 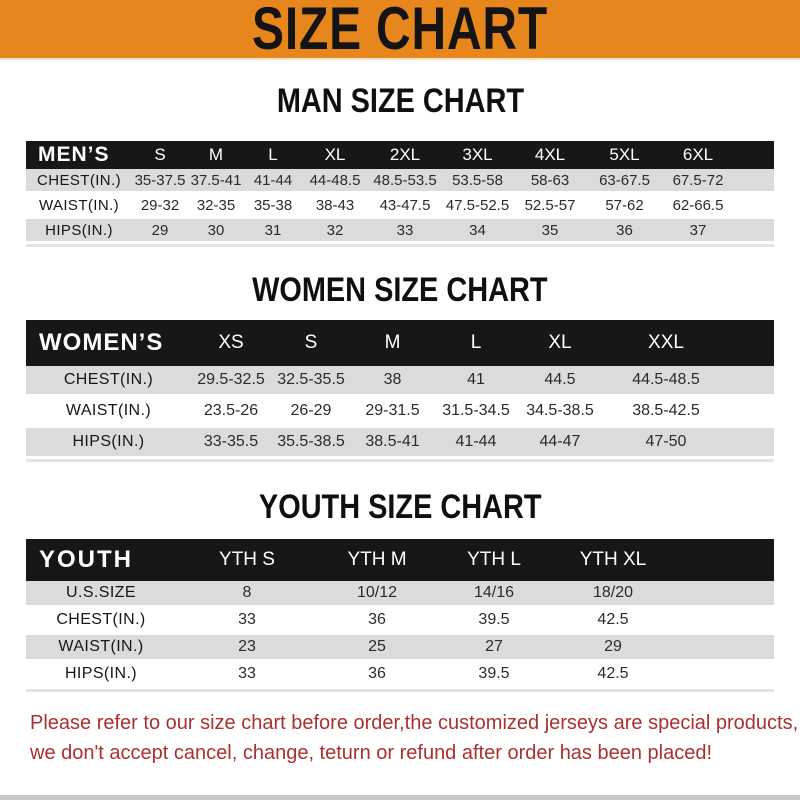 I want to click on banner-title: SIZE CHART, so click(x=400, y=31).